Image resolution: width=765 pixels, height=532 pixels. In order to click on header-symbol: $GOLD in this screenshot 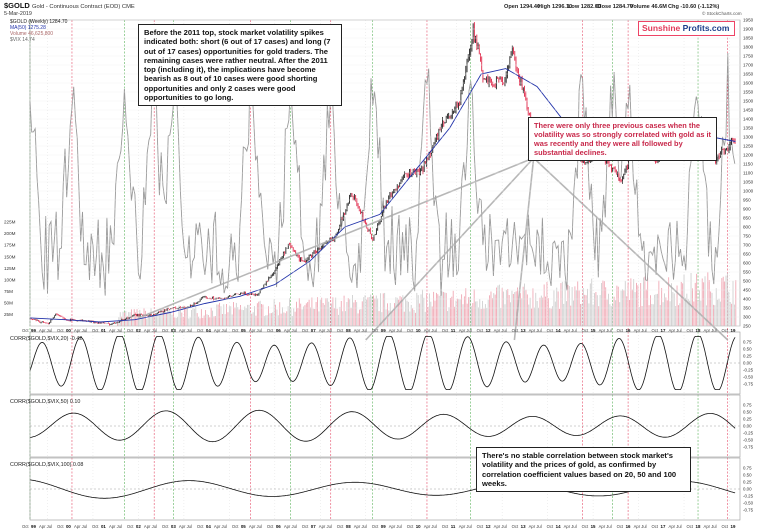, I will do `click(17, 5)`.